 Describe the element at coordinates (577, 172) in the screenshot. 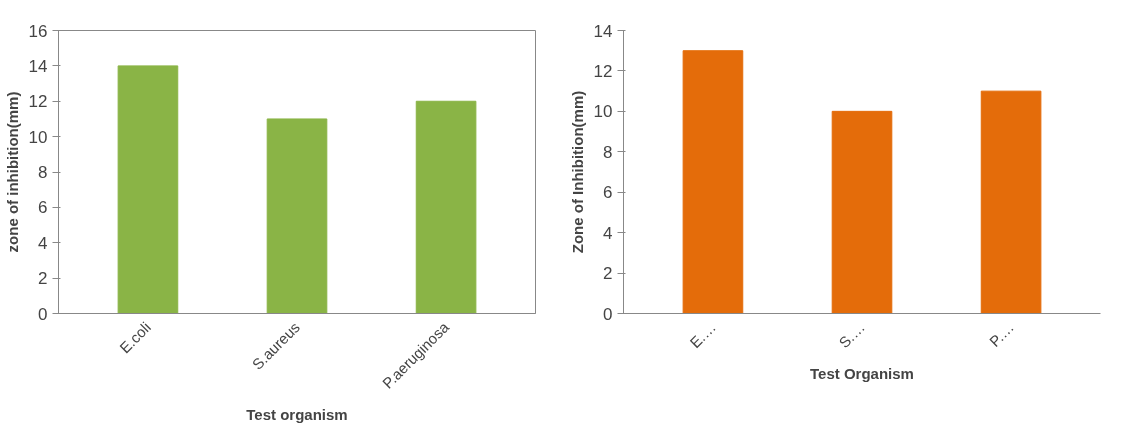

I see `y-axis-title: Zone of Inhibition(mm)` at that location.